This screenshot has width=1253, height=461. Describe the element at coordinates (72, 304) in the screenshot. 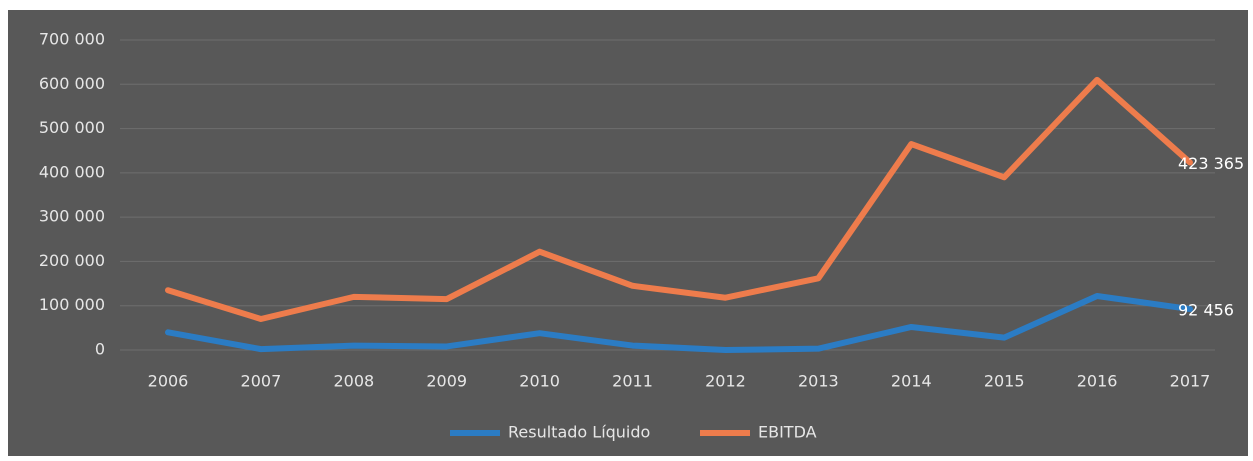

I see `y-tick-label: 100 000` at that location.